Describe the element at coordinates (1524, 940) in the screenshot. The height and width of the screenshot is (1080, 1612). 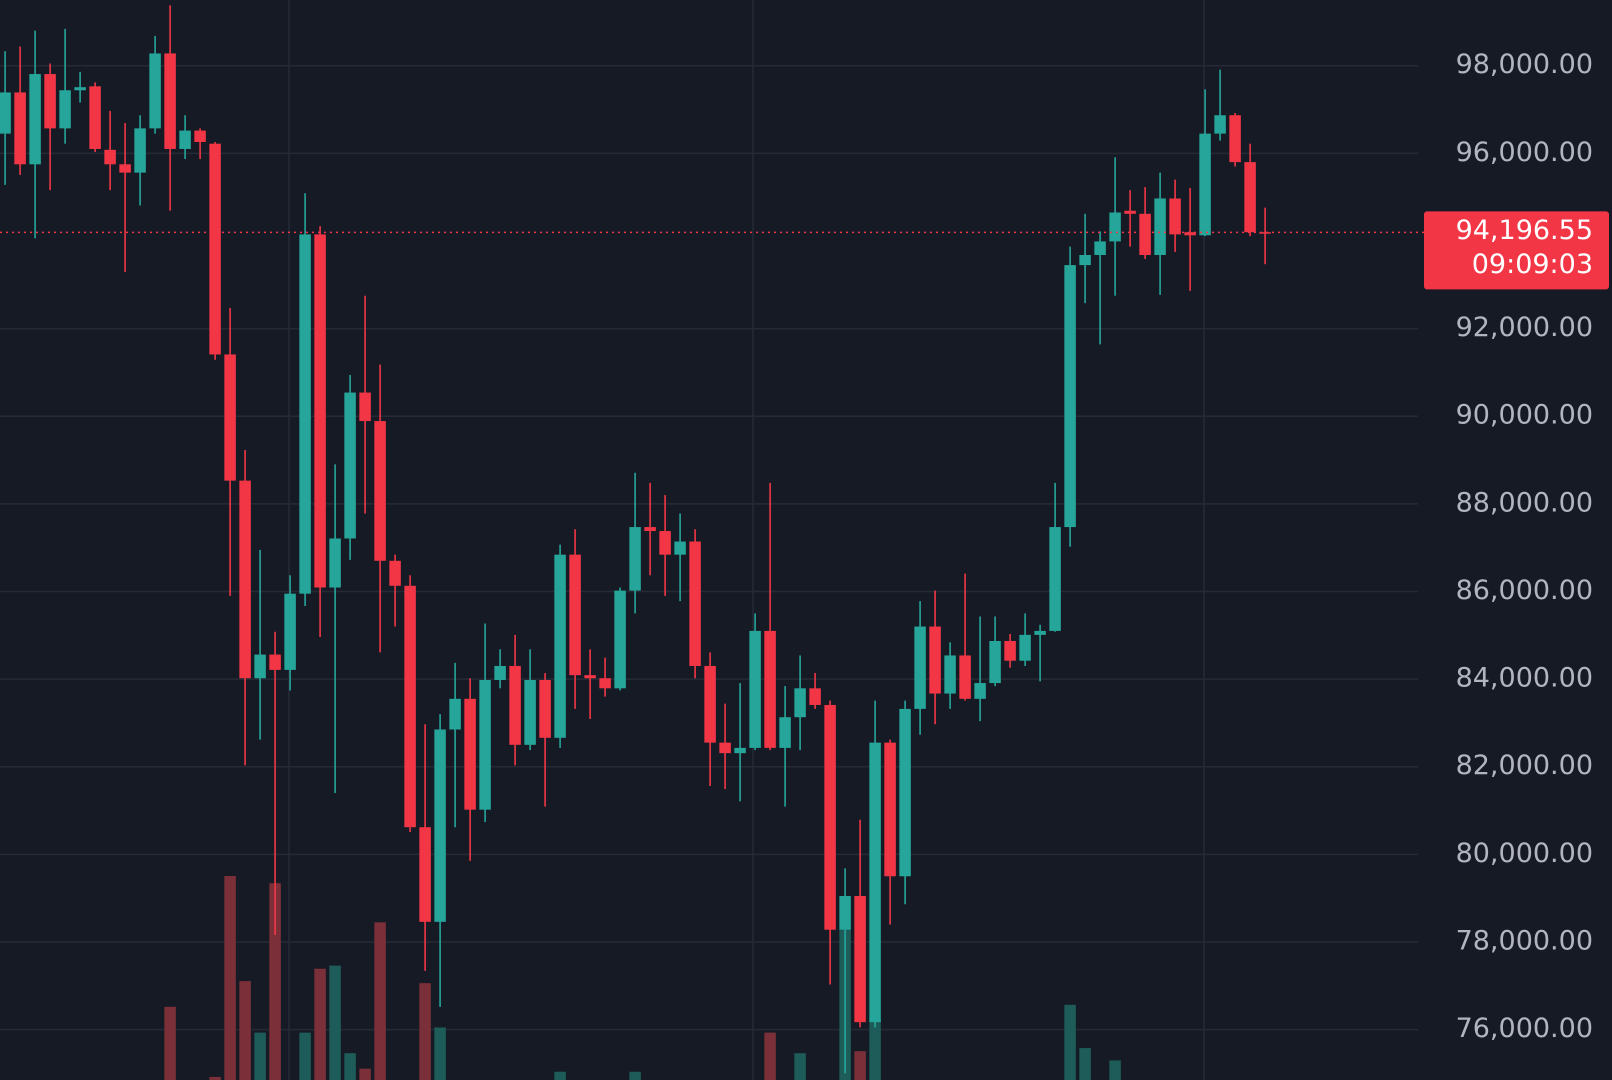
I see `y-tick-label: 78,000.00` at that location.